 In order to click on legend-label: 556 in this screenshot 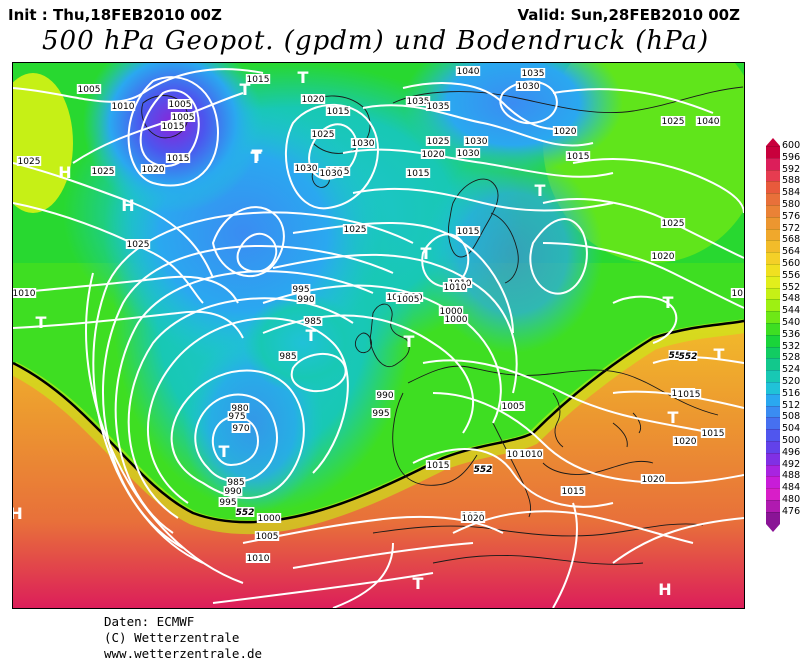, I will do `click(791, 275)`.